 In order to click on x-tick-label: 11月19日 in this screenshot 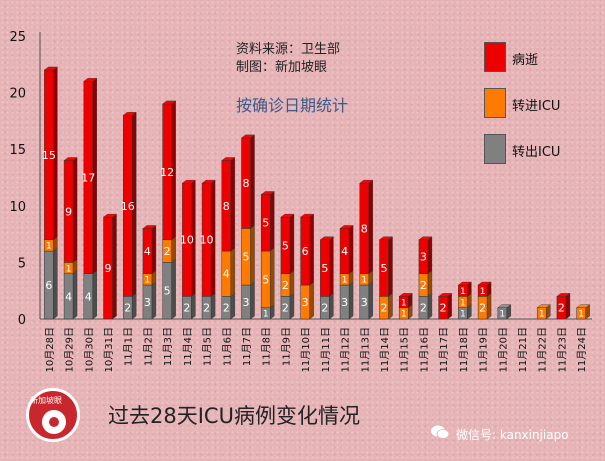, I will do `click(484, 349)`.